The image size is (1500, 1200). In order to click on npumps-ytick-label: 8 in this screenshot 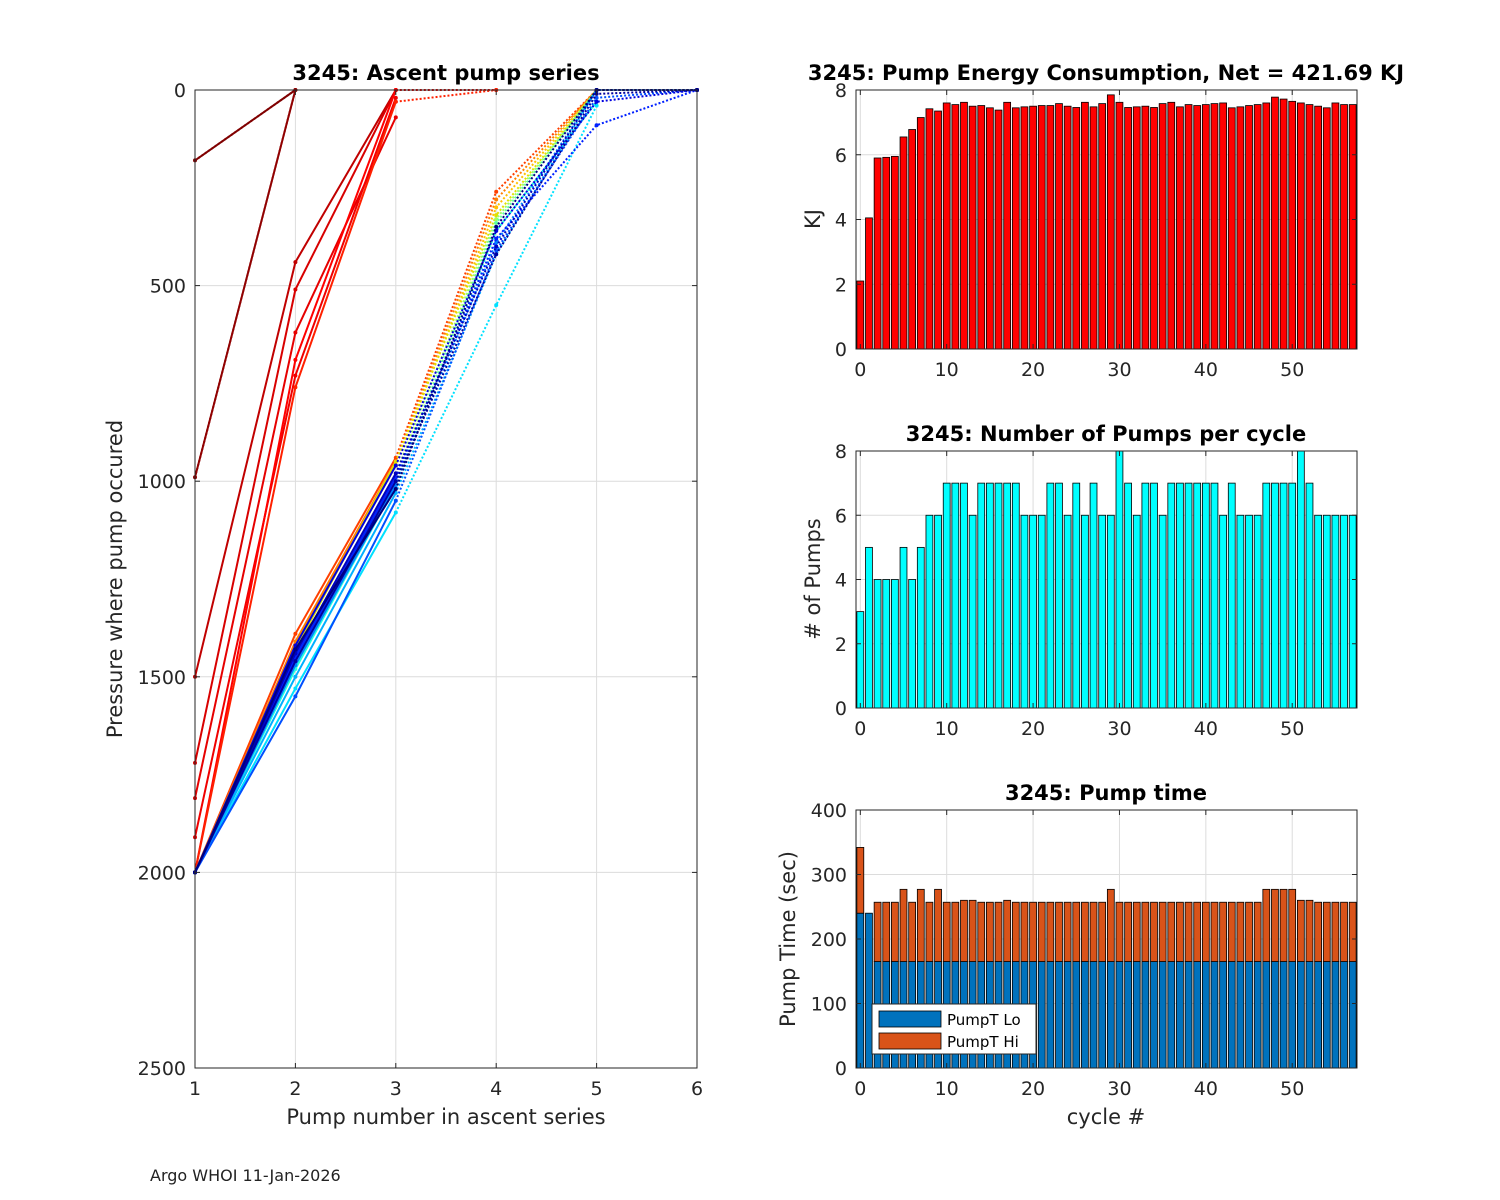, I will do `click(841, 452)`.